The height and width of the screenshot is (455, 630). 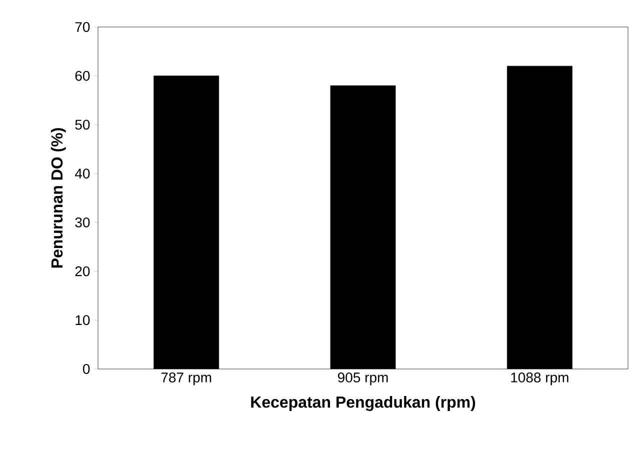 I want to click on y-tick-label: 30, so click(x=82, y=222).